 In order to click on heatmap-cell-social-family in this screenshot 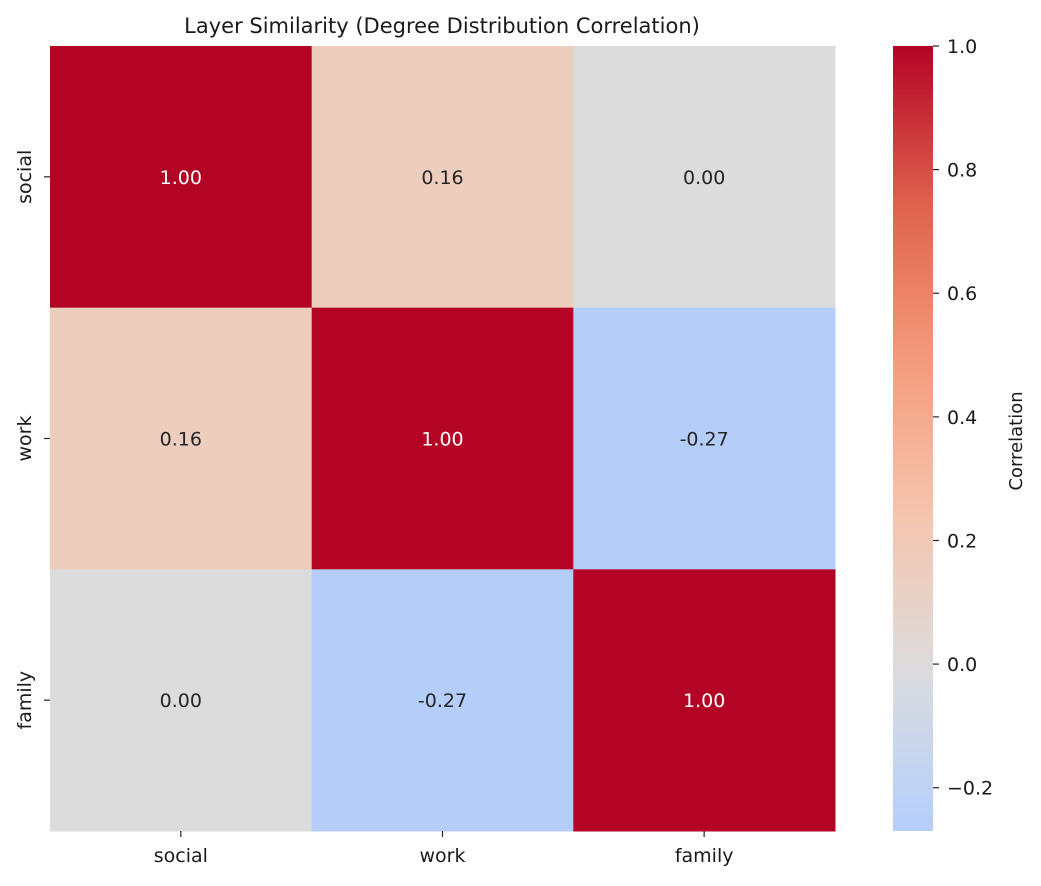, I will do `click(704, 177)`.